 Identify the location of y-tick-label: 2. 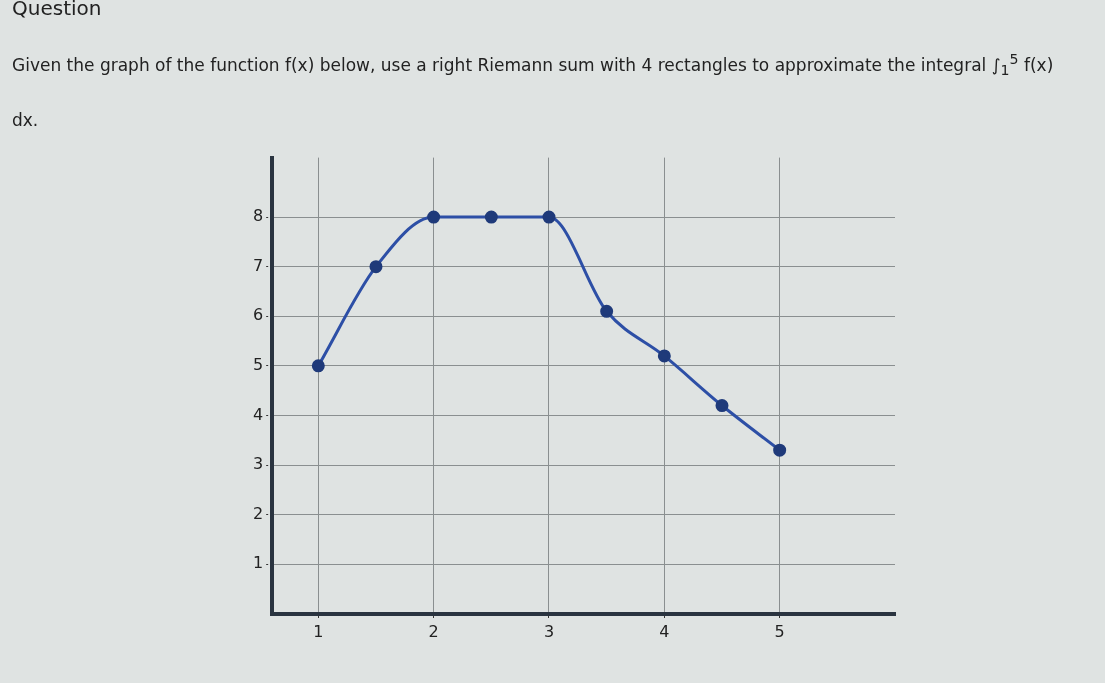
(258, 513).